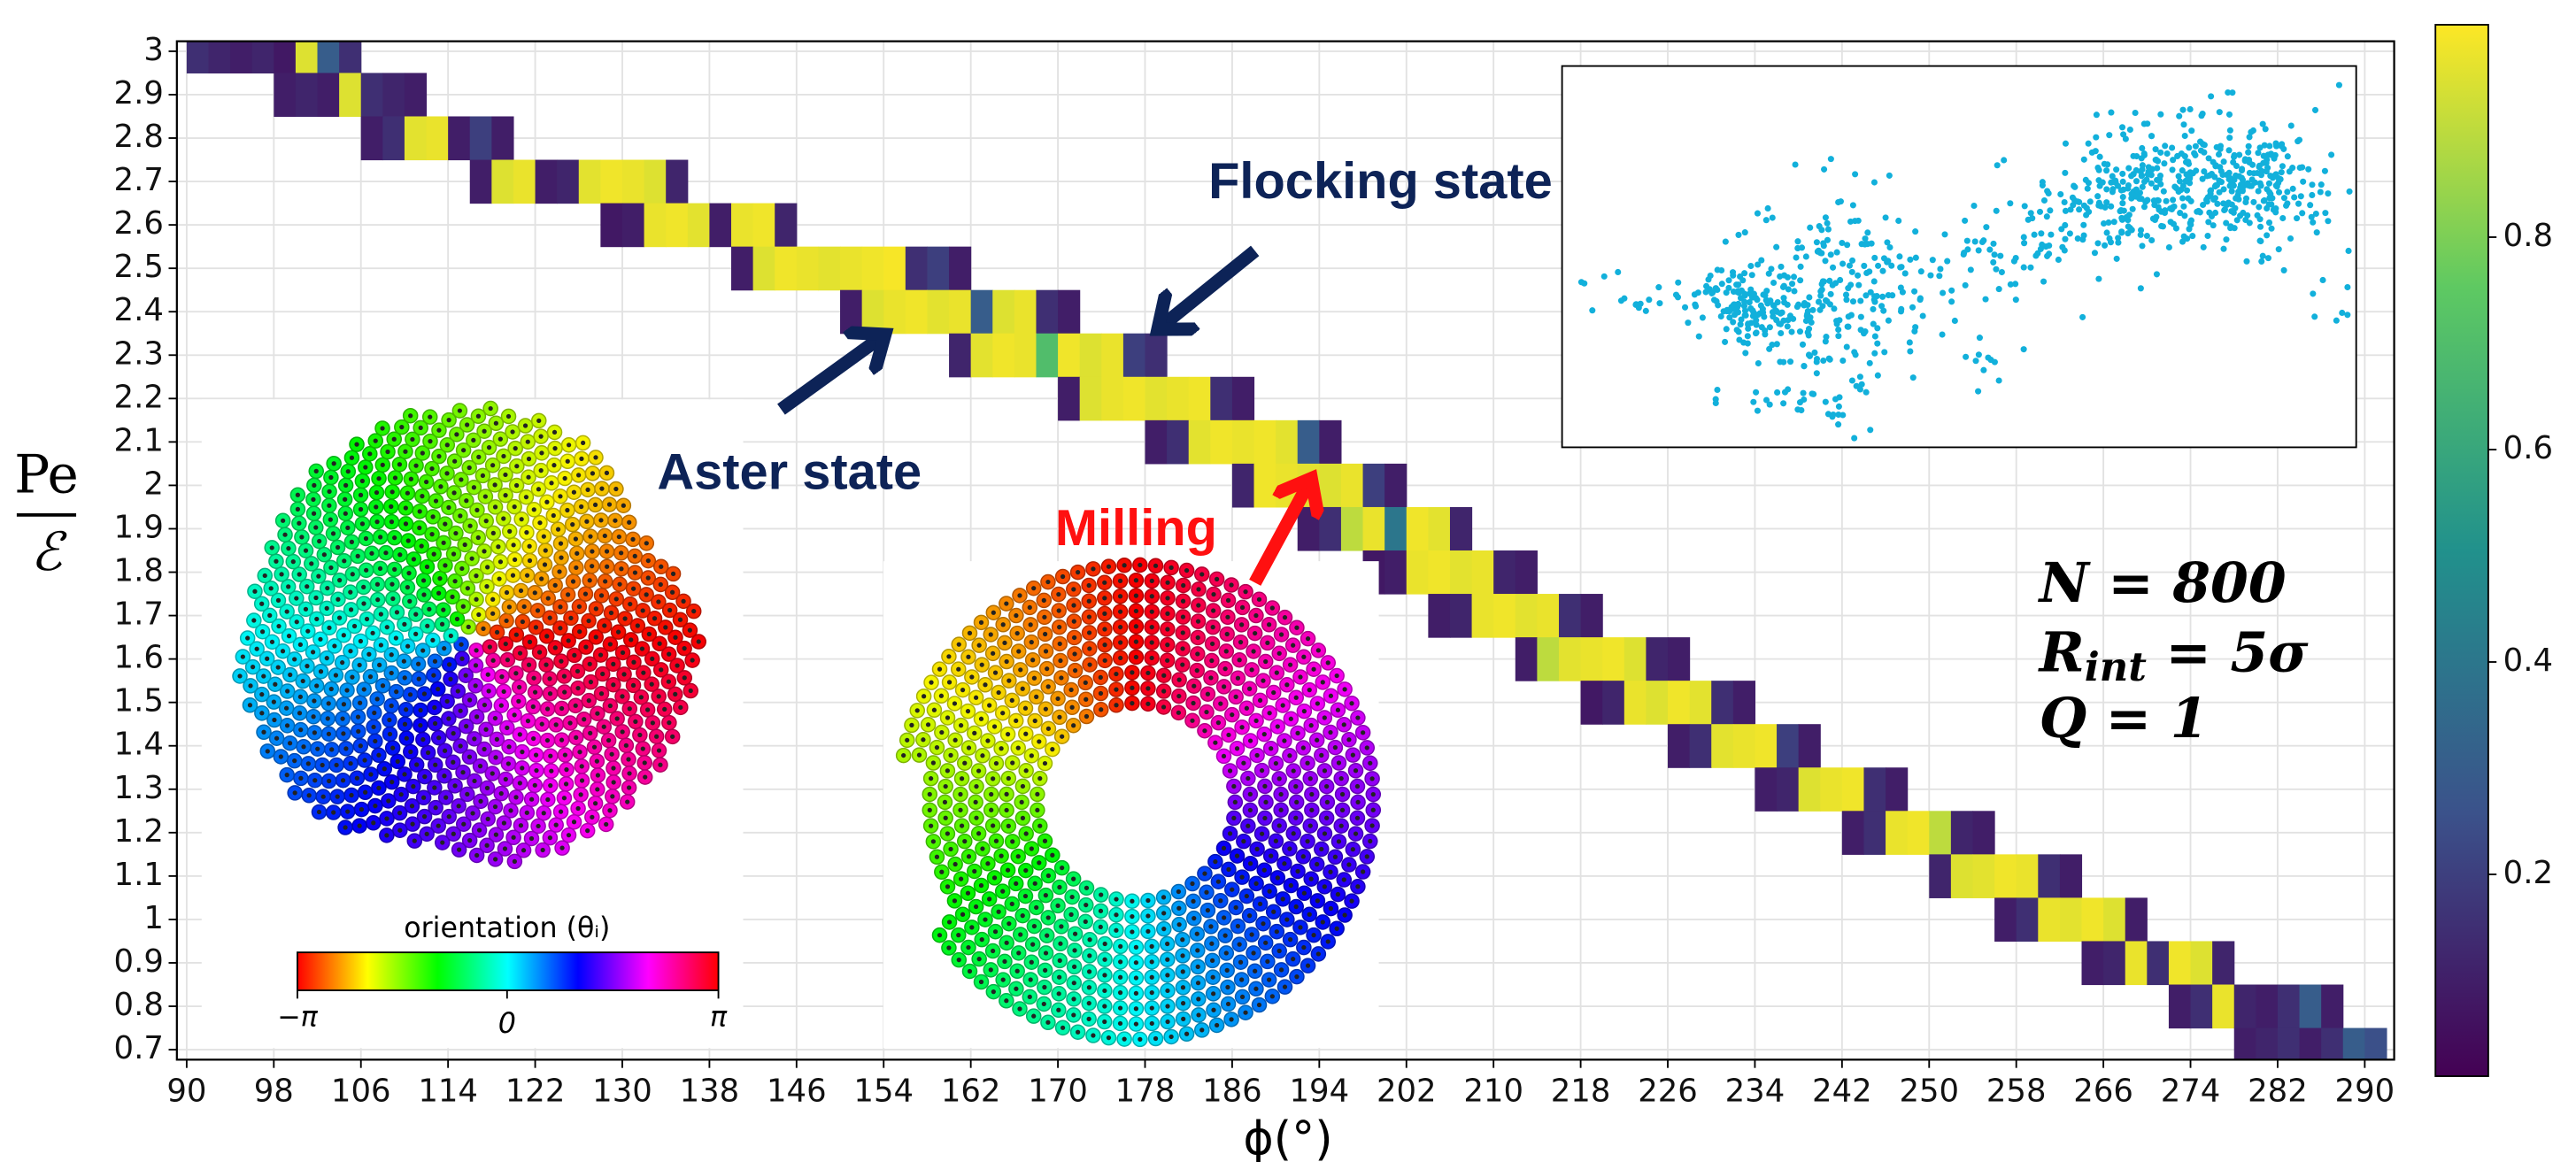 The width and height of the screenshot is (2576, 1162). Describe the element at coordinates (1493, 1092) in the screenshot. I see `x-tick-label: 210` at that location.